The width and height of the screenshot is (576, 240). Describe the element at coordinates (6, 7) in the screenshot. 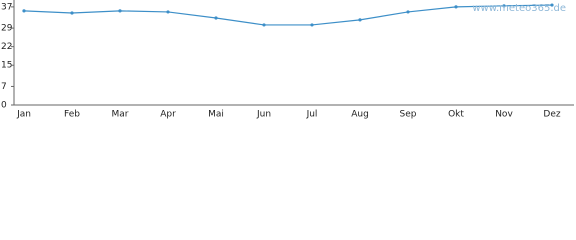

I see `y-tick-label: 37` at that location.